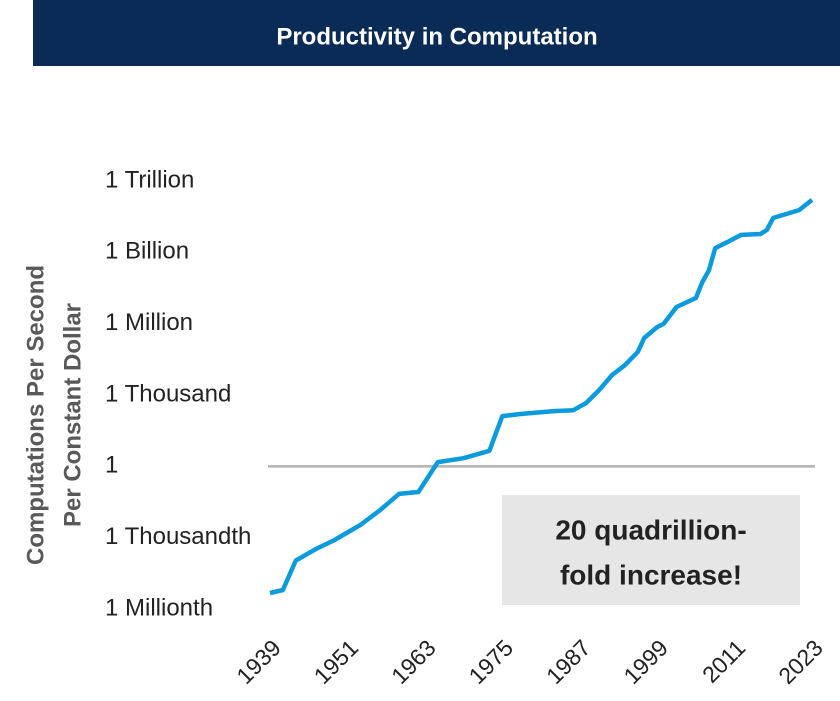  Describe the element at coordinates (159, 607) in the screenshot. I see `y-tick-label: 1 Millionth` at that location.